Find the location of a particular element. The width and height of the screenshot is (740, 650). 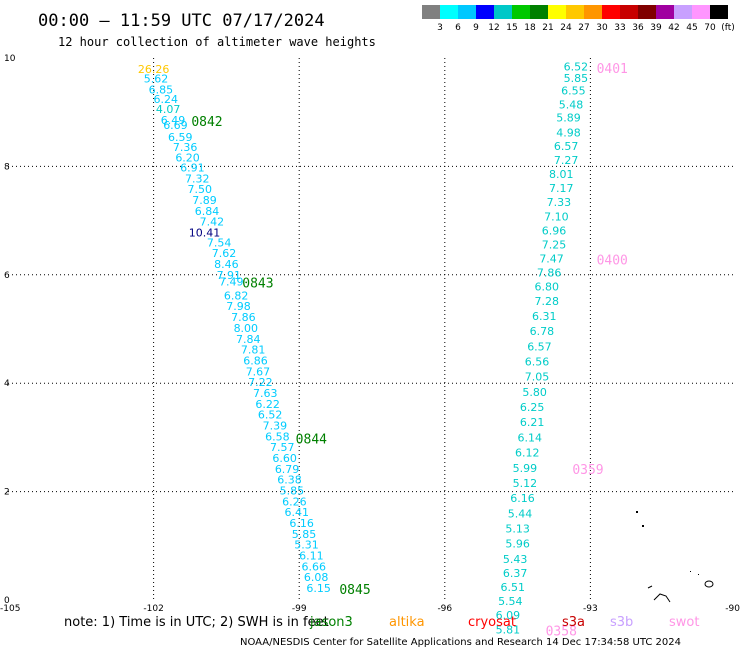

wave-height-value: 6.85 is located at coordinates (161, 89).